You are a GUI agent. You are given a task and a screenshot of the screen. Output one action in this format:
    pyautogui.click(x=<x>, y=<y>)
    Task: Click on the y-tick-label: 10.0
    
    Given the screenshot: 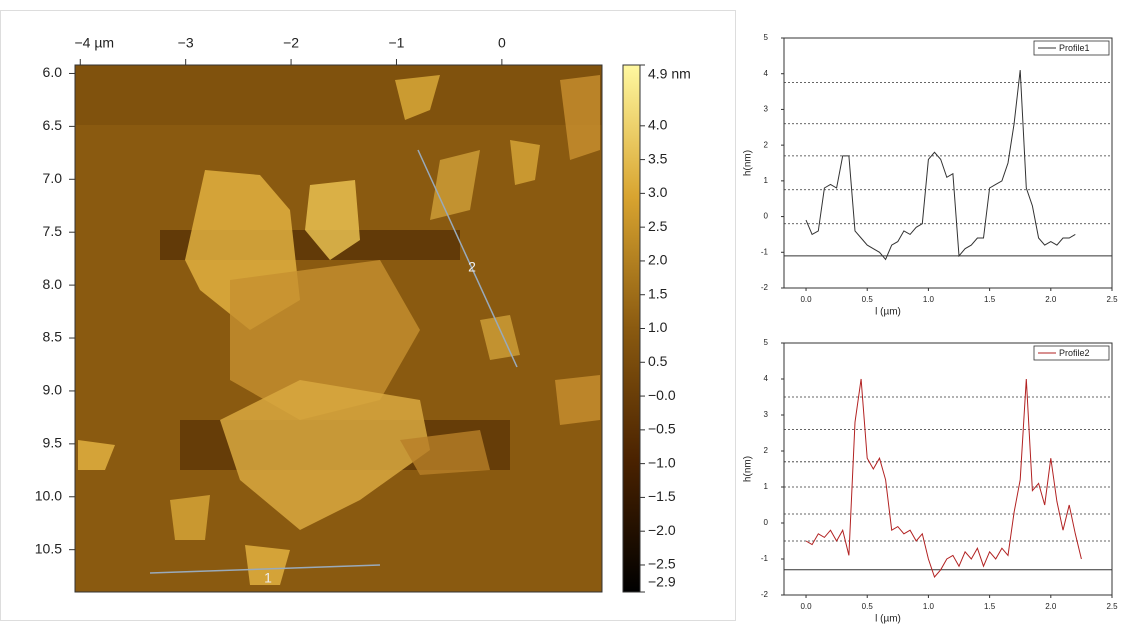 What is the action you would take?
    pyautogui.click(x=48, y=495)
    